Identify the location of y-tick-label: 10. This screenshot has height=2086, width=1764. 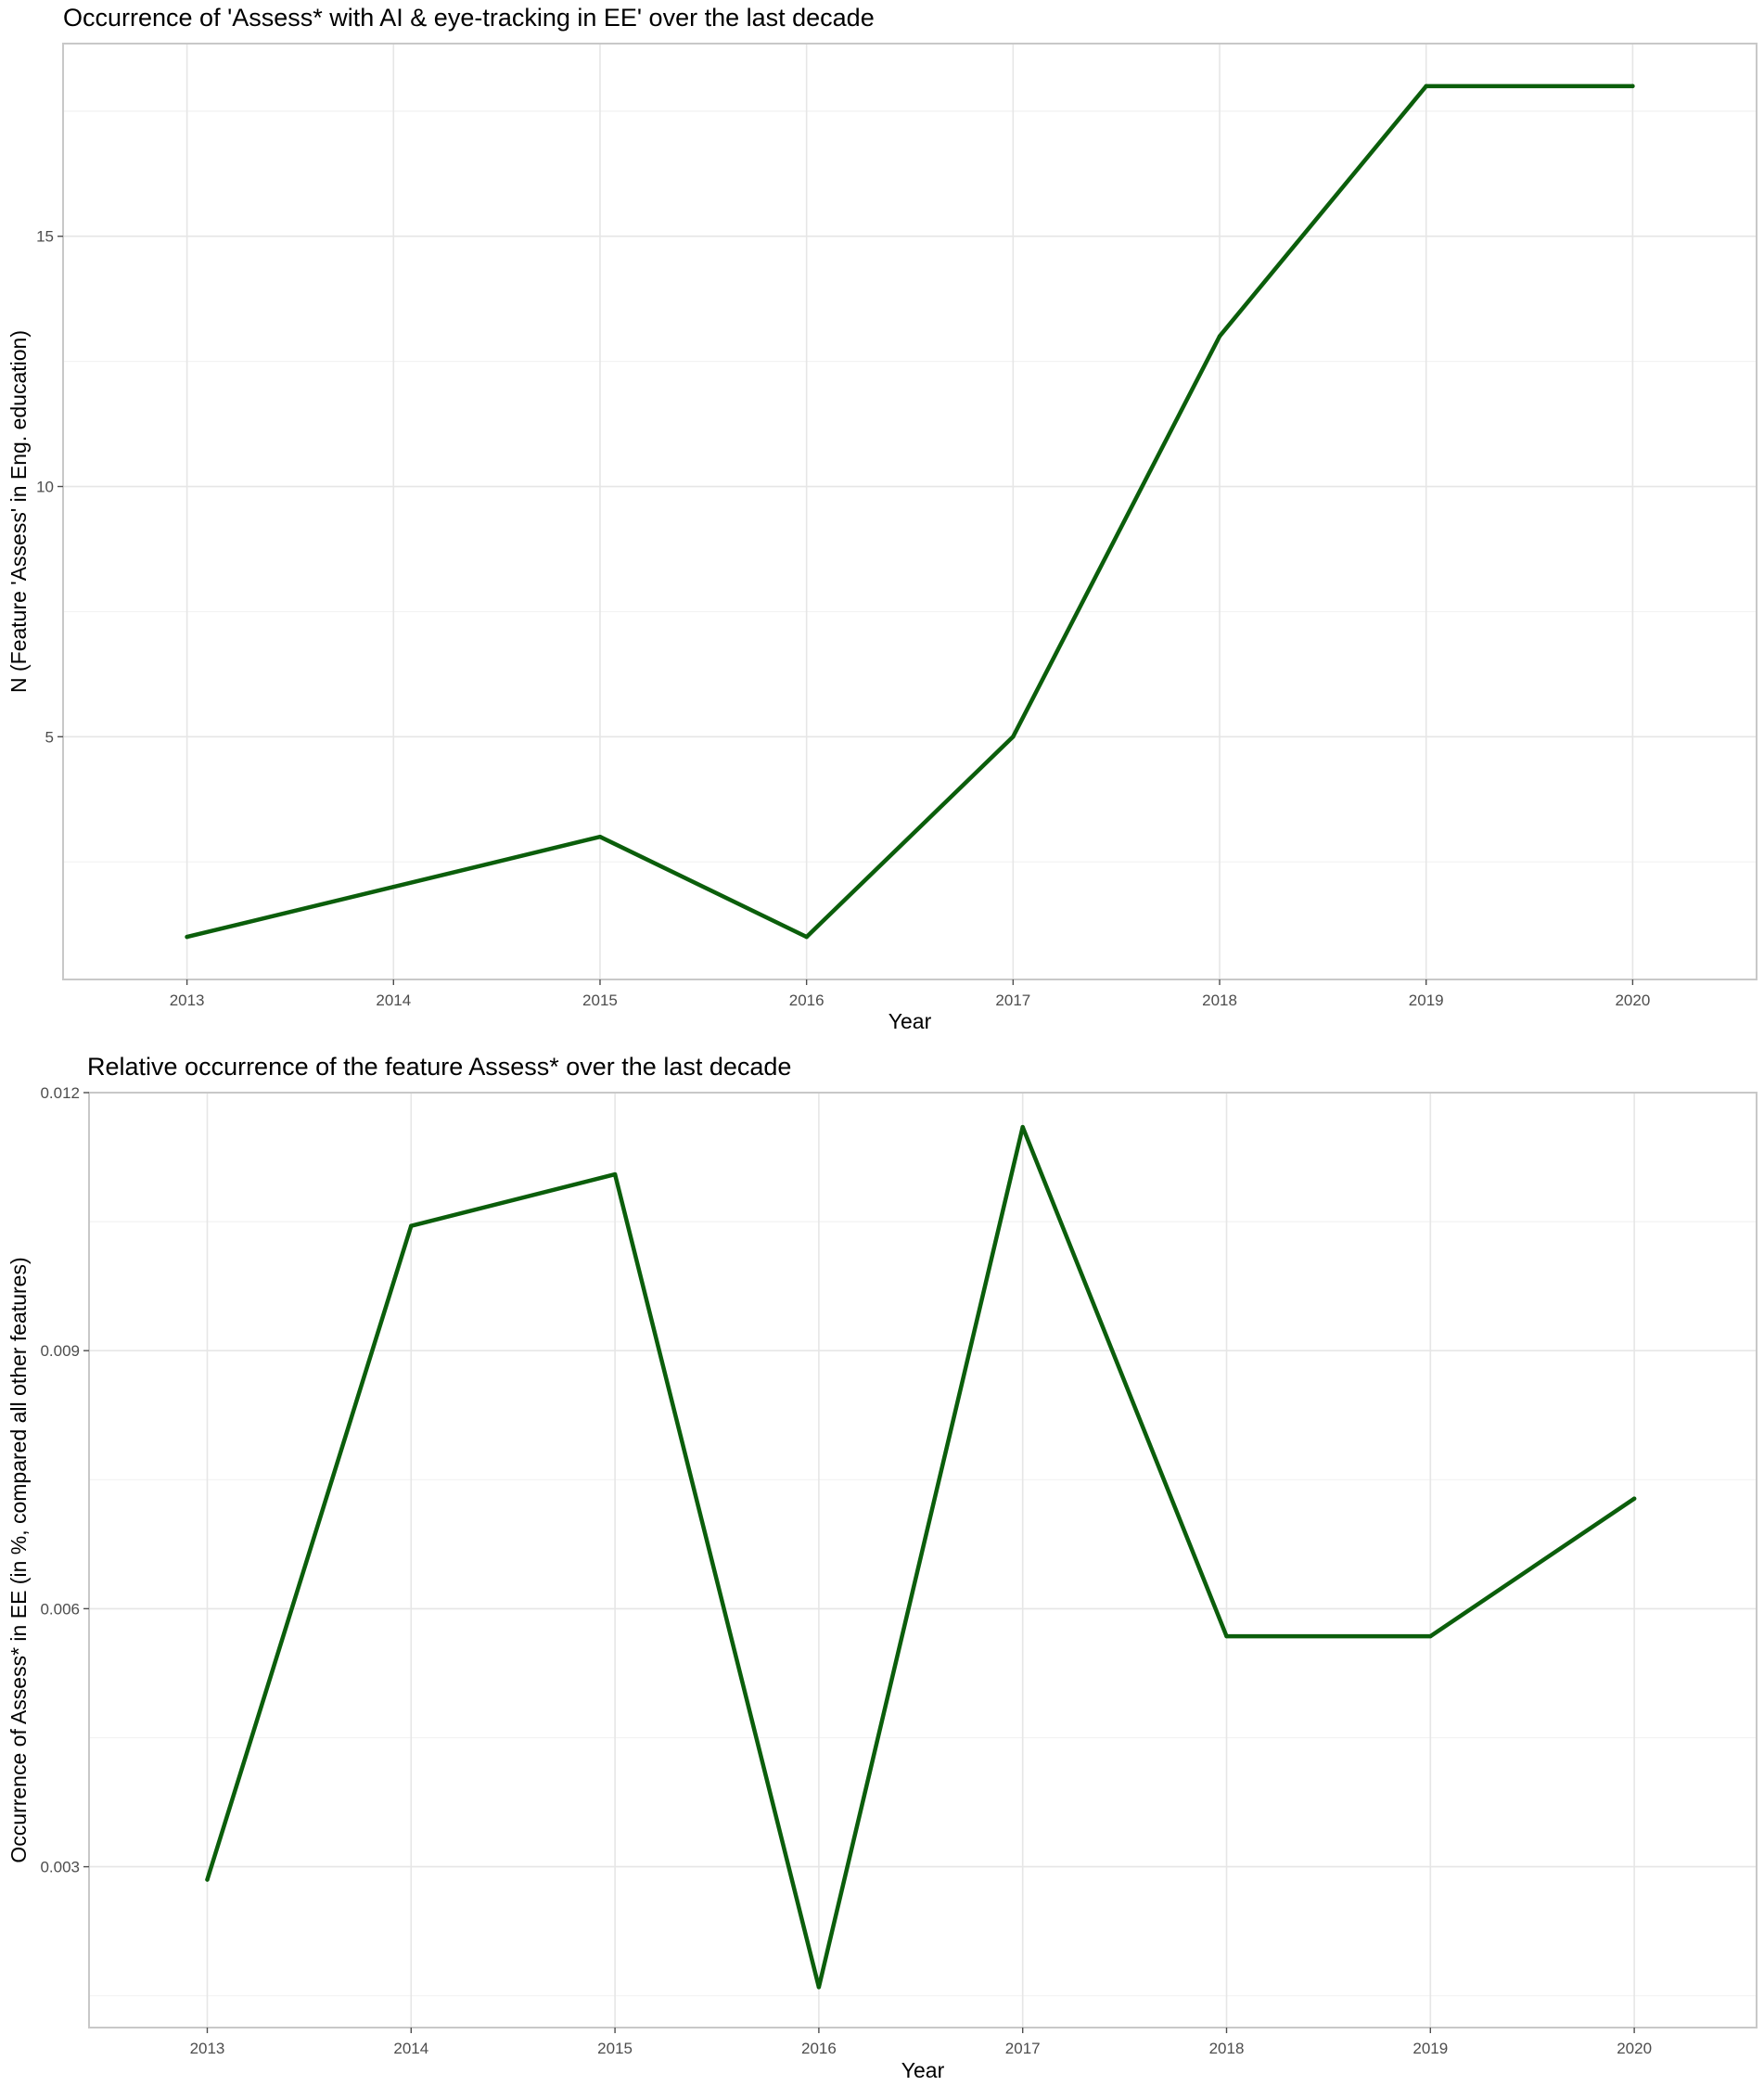
(45, 487).